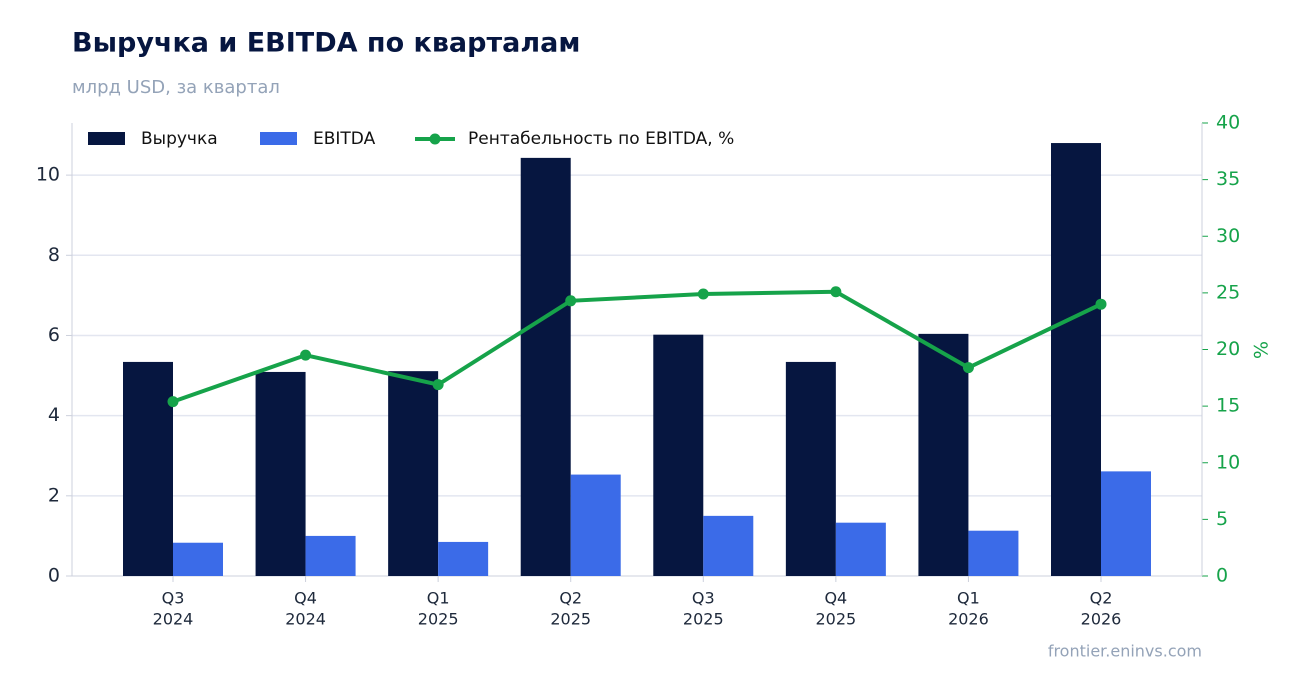 Image resolution: width=1302 pixels, height=693 pixels. What do you see at coordinates (1228, 349) in the screenshot?
I see `y2-tick-label: 20` at bounding box center [1228, 349].